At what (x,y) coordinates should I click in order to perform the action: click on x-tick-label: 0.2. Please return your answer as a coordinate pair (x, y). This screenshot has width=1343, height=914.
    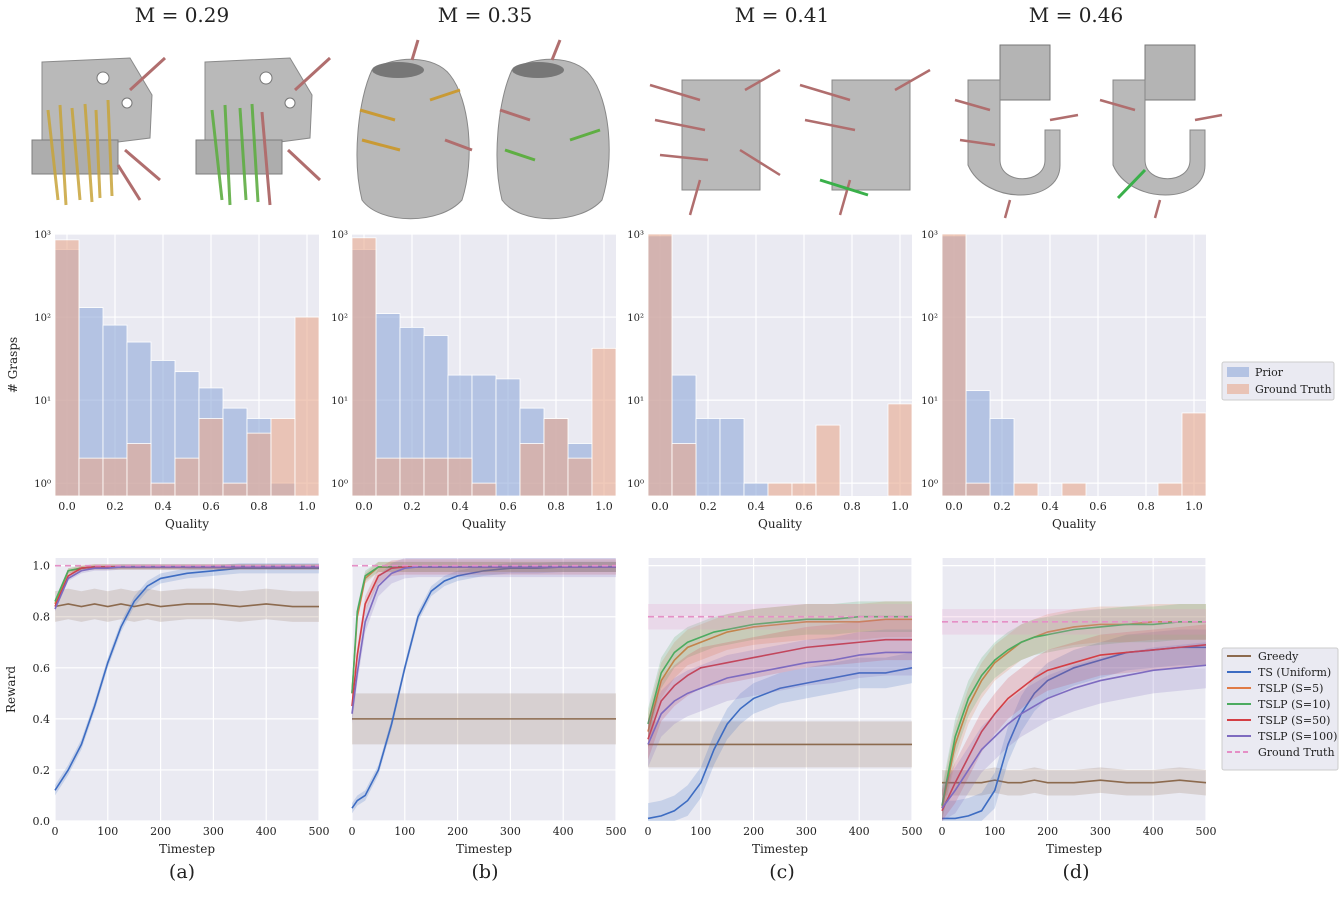
    Looking at the image, I should click on (1002, 506).